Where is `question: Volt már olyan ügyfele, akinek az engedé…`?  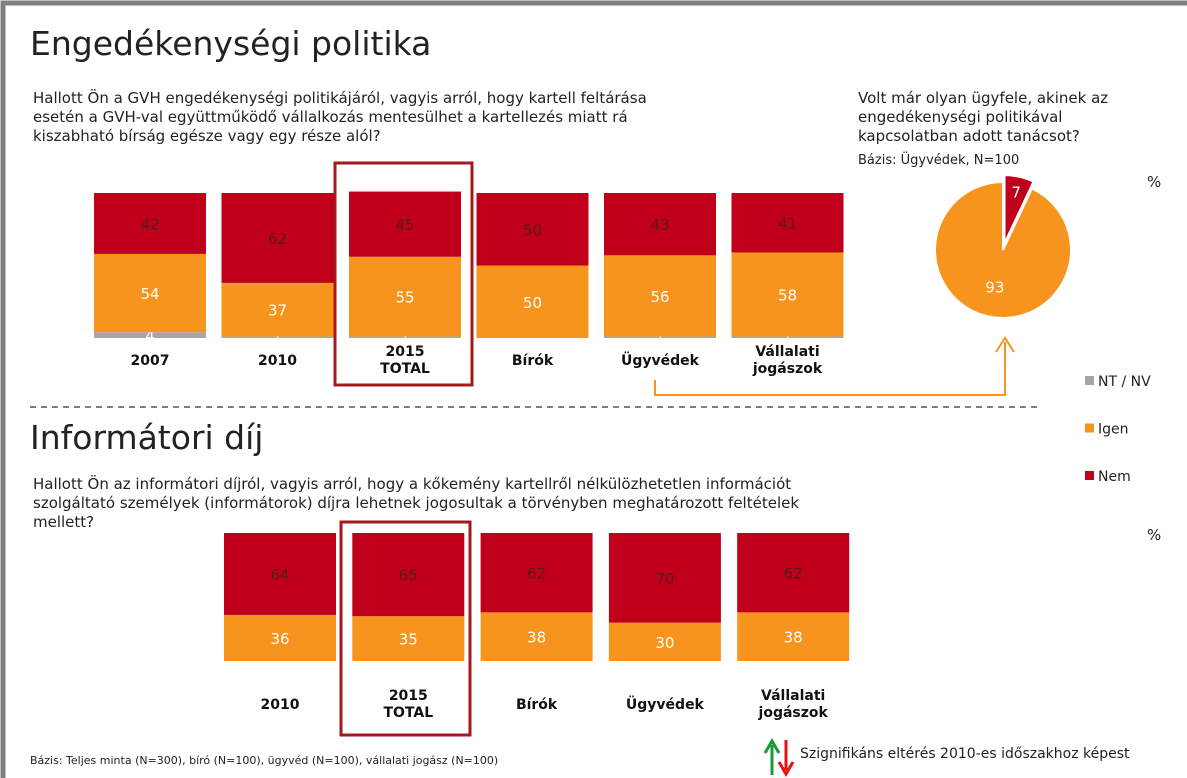
question: Volt már olyan ügyfele, akinek az engedé… is located at coordinates (983, 117).